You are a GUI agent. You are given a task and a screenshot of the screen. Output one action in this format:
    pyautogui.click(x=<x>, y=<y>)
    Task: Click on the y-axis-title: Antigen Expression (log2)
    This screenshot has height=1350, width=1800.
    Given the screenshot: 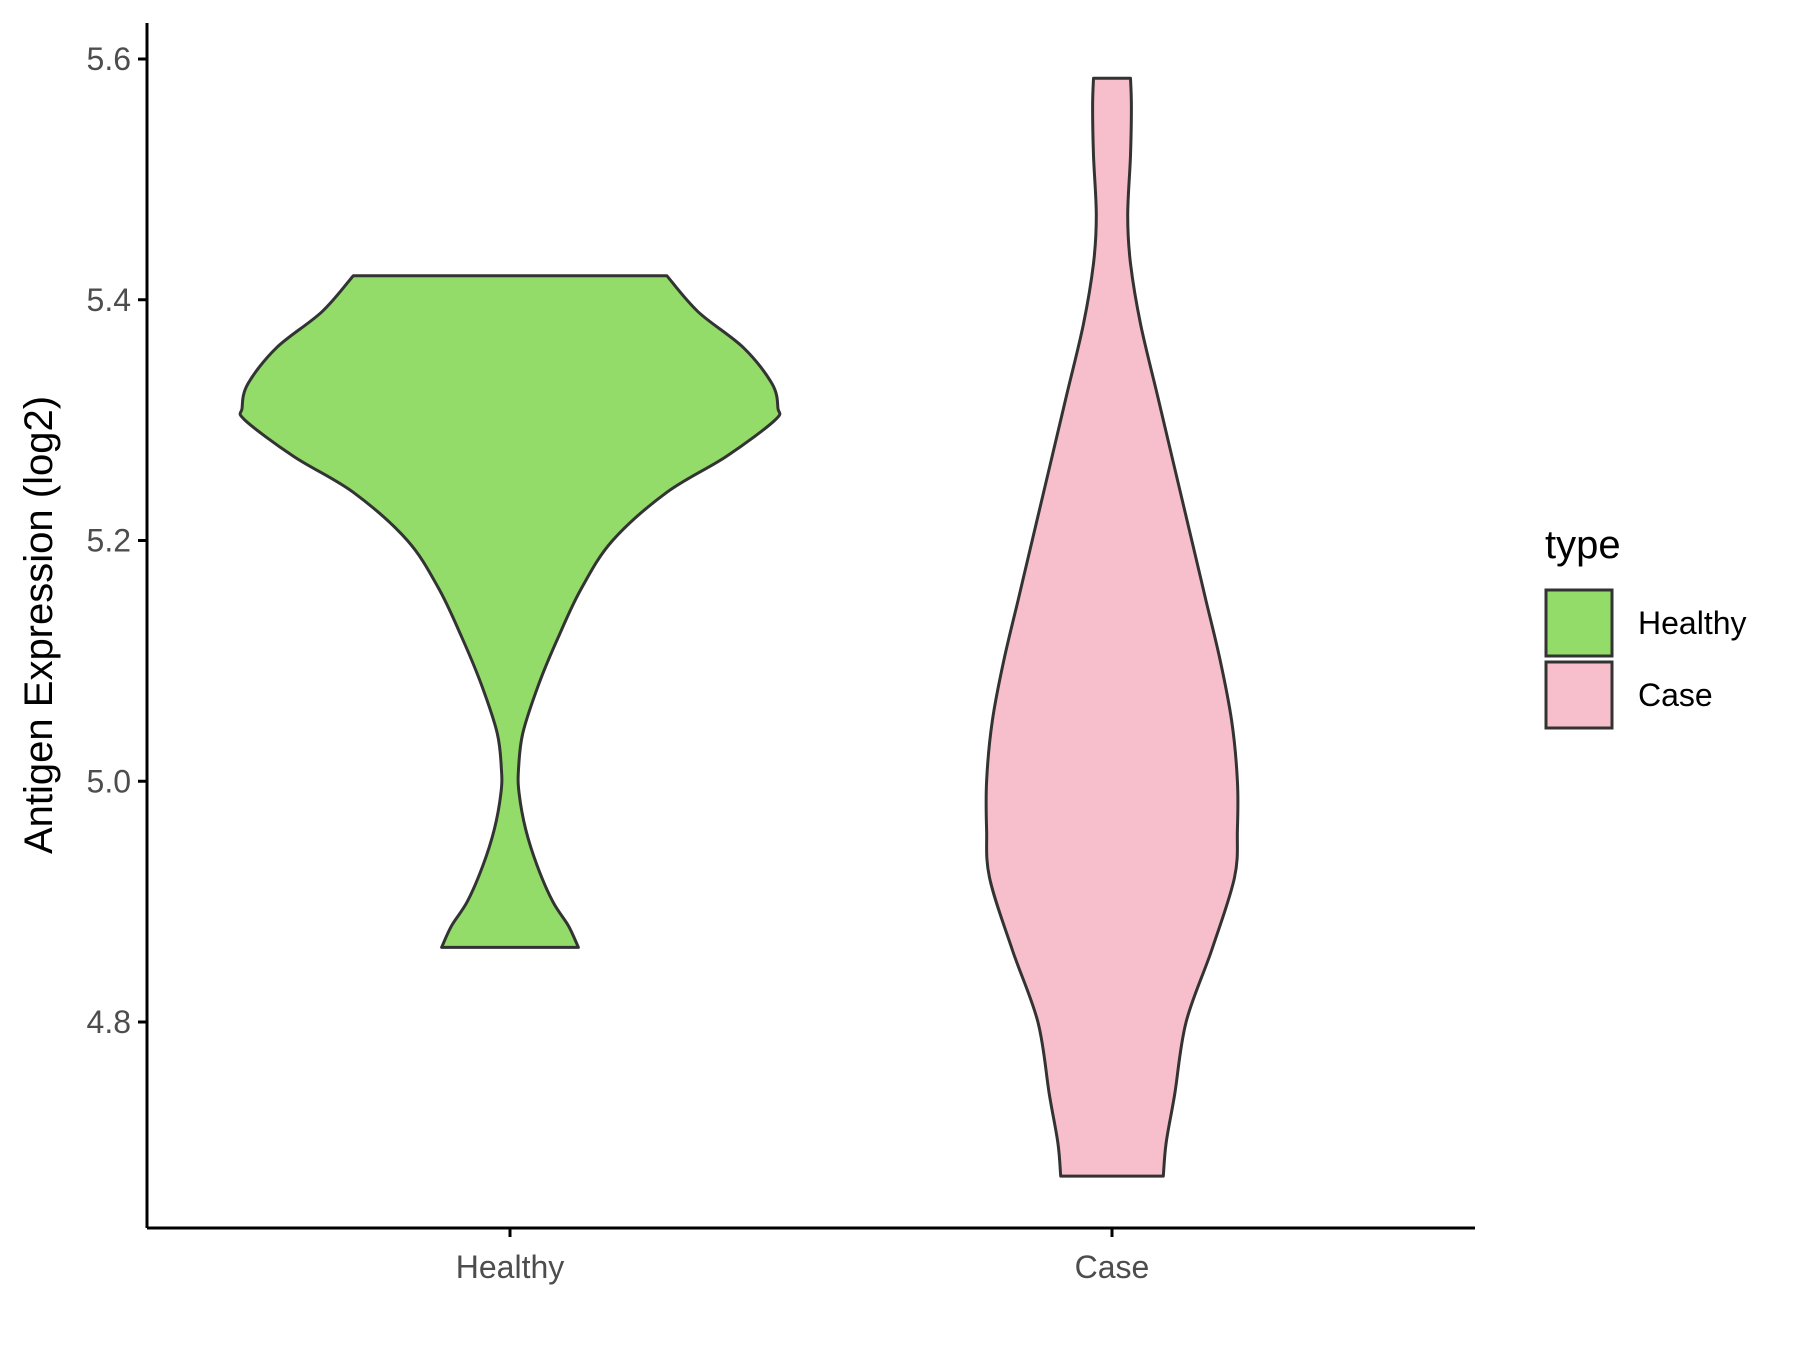 What is the action you would take?
    pyautogui.click(x=39, y=625)
    